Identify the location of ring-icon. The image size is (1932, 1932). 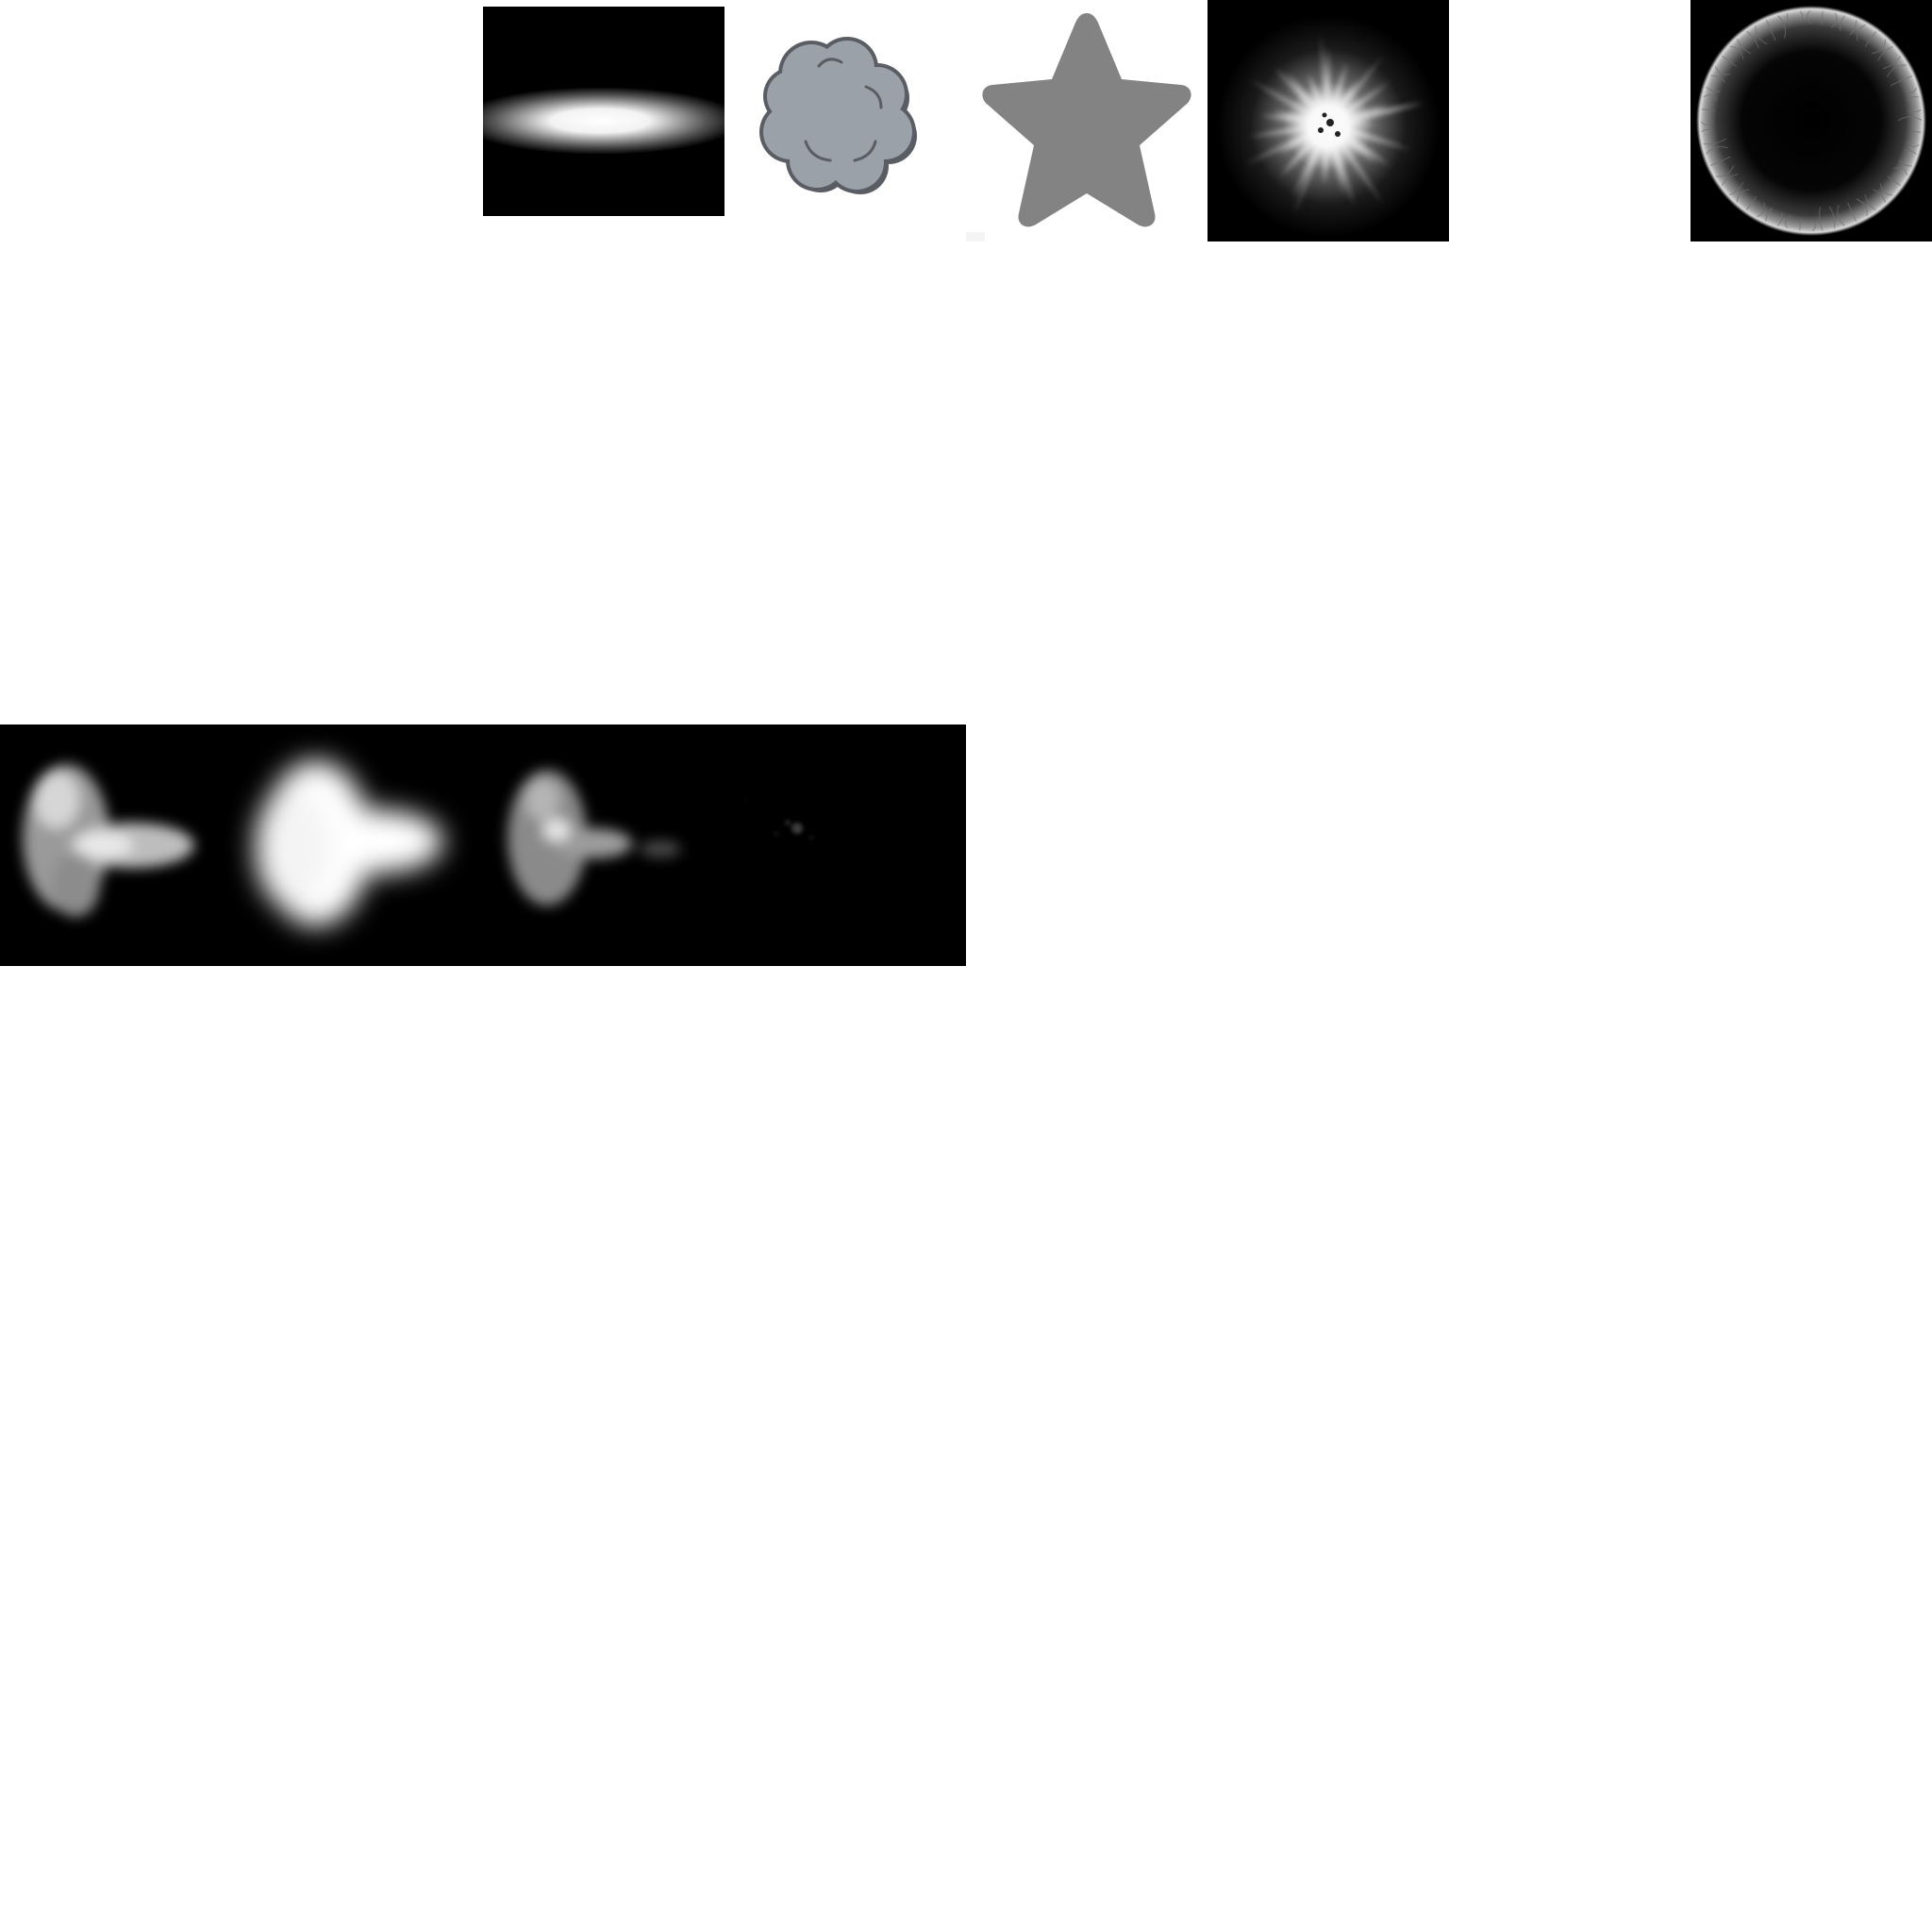
(1811, 121).